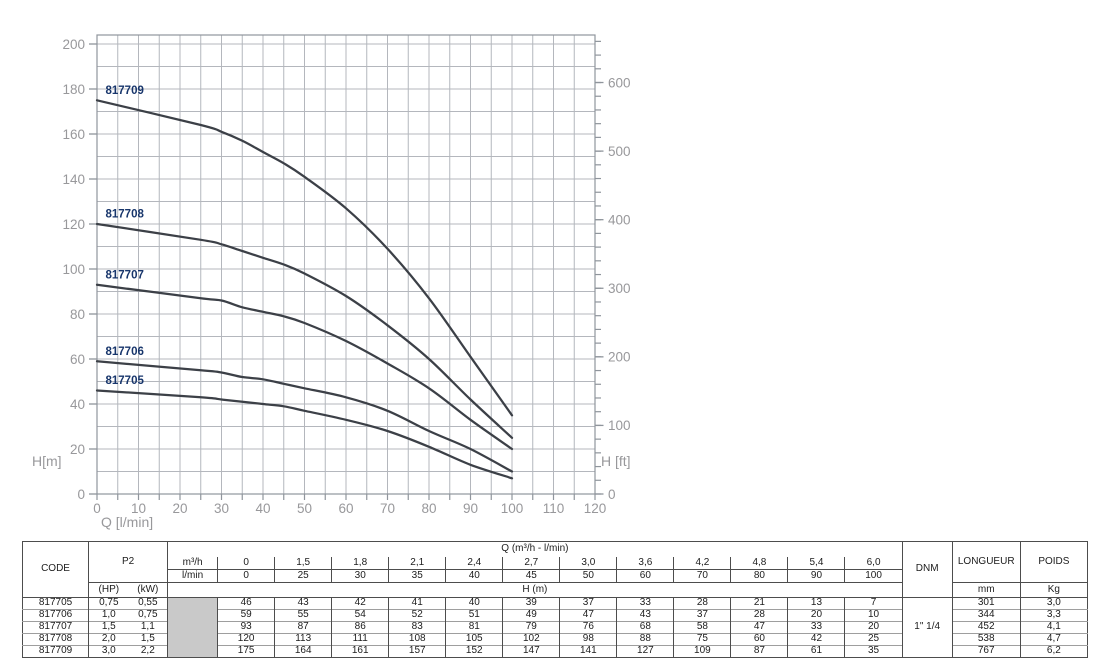 This screenshot has height=665, width=1116. I want to click on dnm-header: DNM, so click(927, 569).